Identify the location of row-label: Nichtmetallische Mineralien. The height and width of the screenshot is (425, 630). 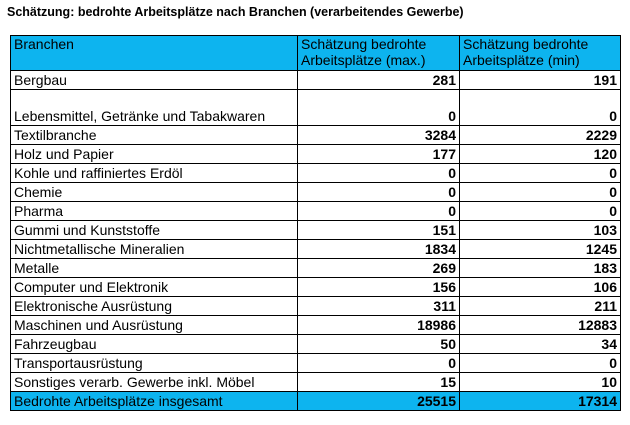
(154, 249).